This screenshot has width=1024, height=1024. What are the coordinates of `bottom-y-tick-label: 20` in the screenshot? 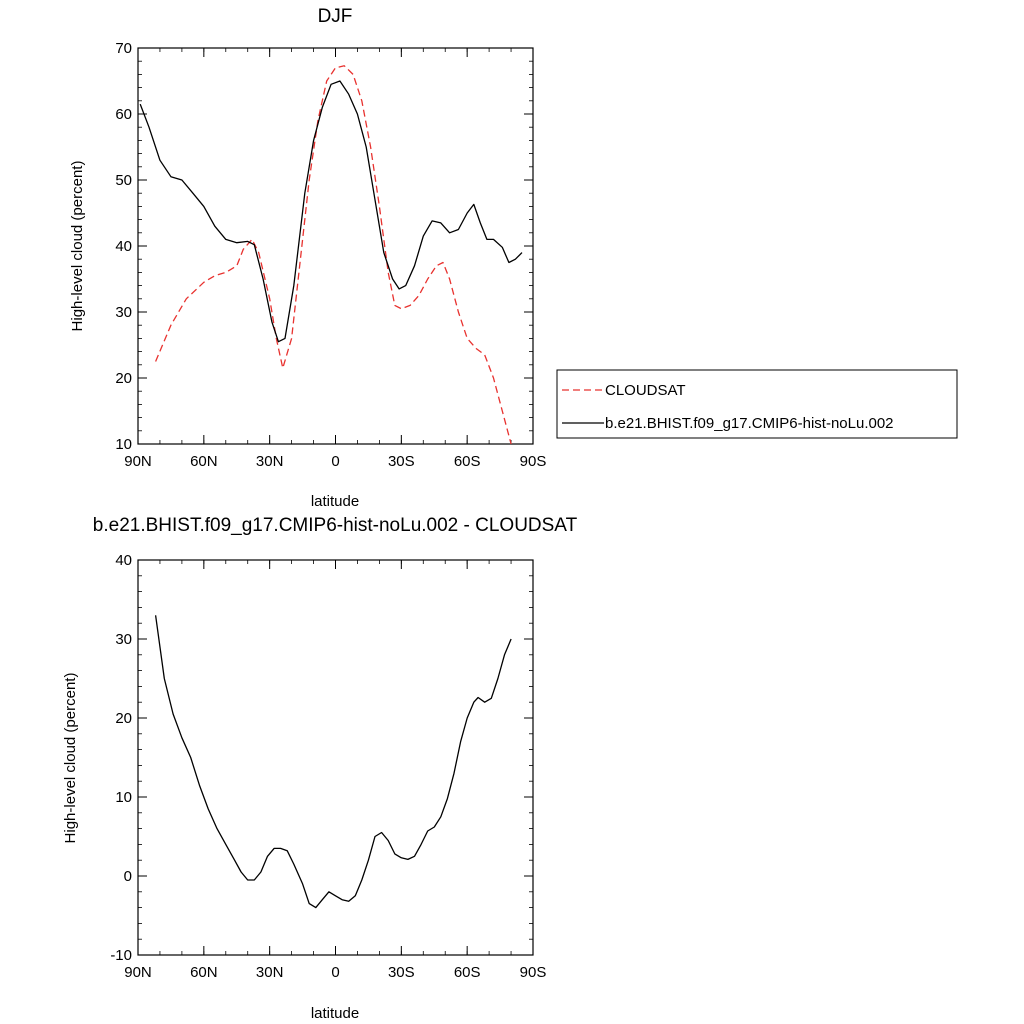 It's located at (123, 718).